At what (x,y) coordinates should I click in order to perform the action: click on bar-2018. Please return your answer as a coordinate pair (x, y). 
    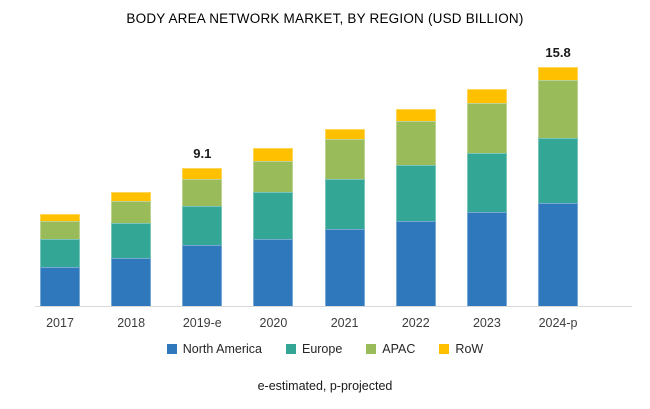
    Looking at the image, I should click on (131, 249).